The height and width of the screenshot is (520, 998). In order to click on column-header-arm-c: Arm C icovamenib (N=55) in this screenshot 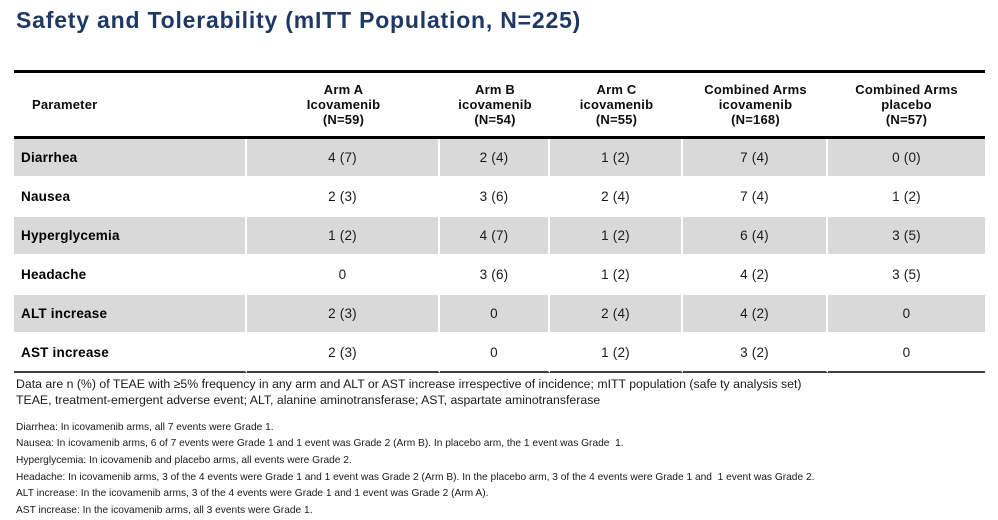, I will do `click(616, 104)`.